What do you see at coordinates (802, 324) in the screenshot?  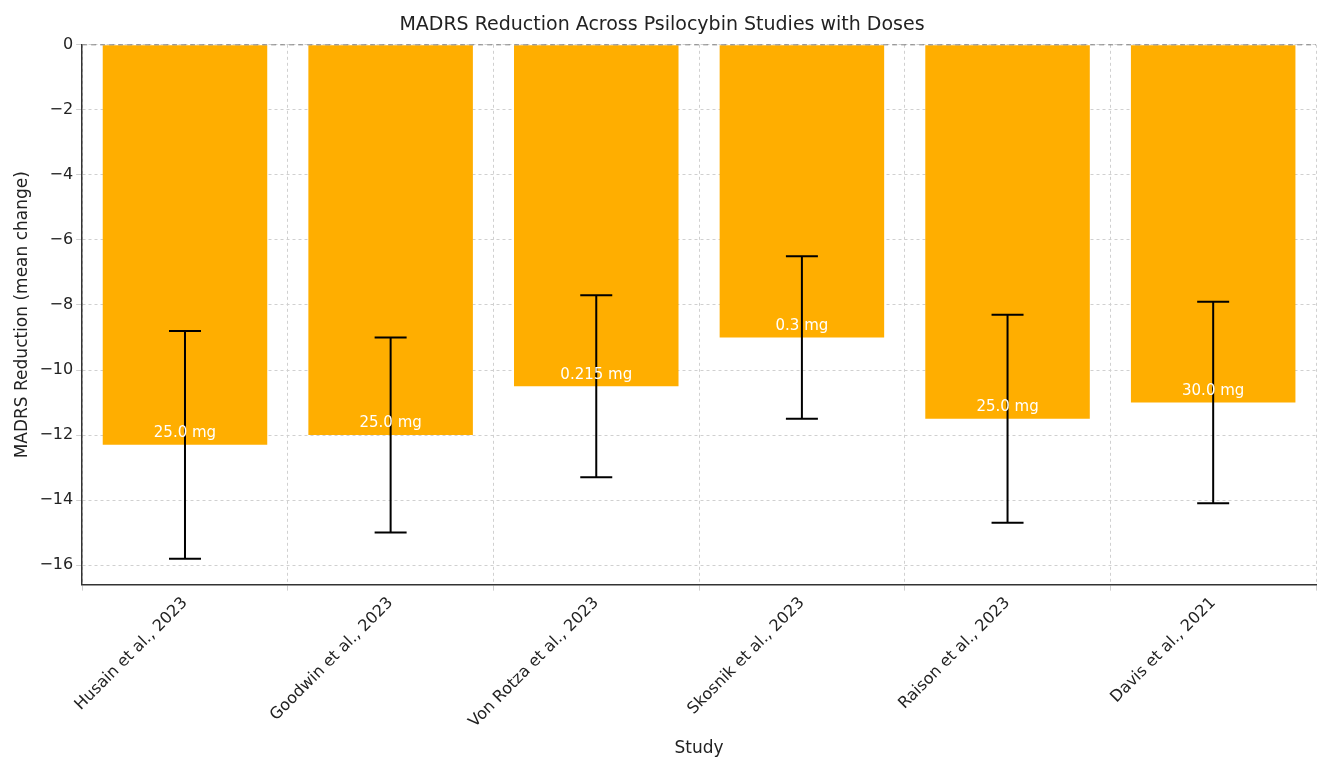 I see `annotation: 0.3 mg` at bounding box center [802, 324].